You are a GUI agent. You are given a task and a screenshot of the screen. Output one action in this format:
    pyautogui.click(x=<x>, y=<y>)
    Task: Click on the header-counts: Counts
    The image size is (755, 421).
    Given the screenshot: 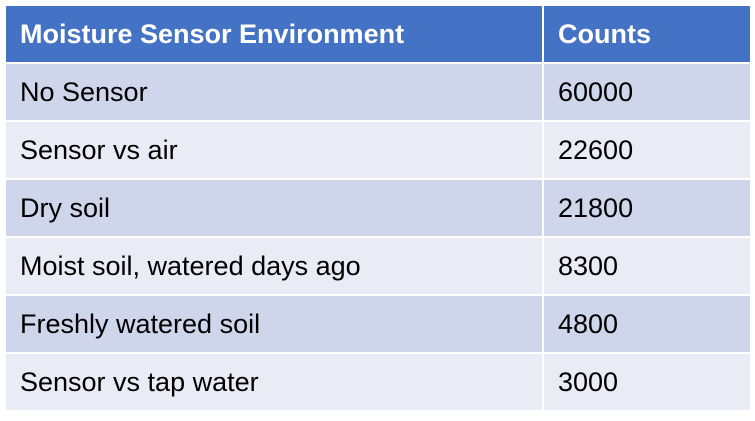 What is the action you would take?
    pyautogui.click(x=647, y=34)
    